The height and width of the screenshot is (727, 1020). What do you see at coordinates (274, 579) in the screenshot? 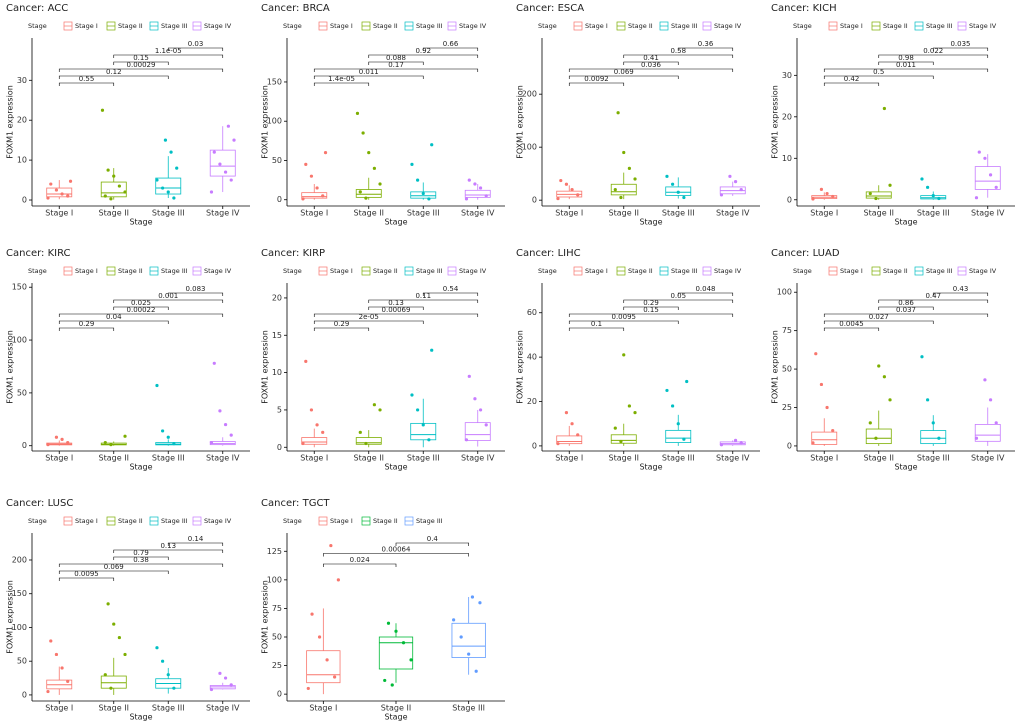
I see `y-tick-label: 100` at bounding box center [274, 579].